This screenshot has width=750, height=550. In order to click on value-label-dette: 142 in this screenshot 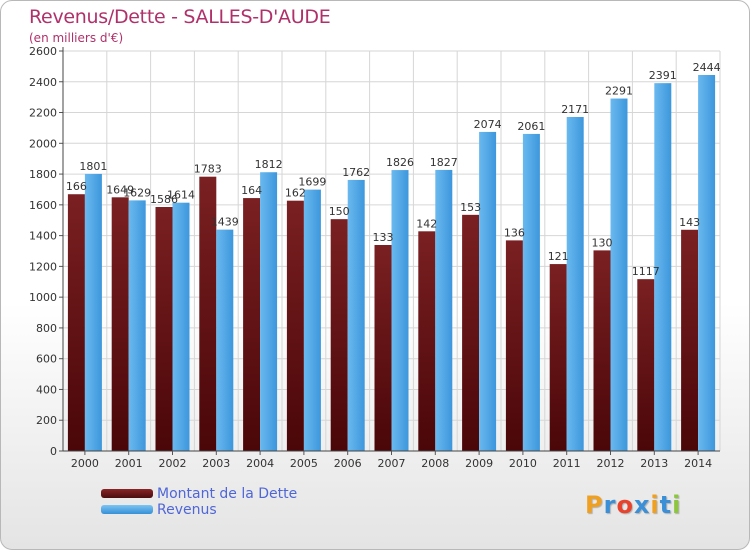, I will do `click(426, 223)`.